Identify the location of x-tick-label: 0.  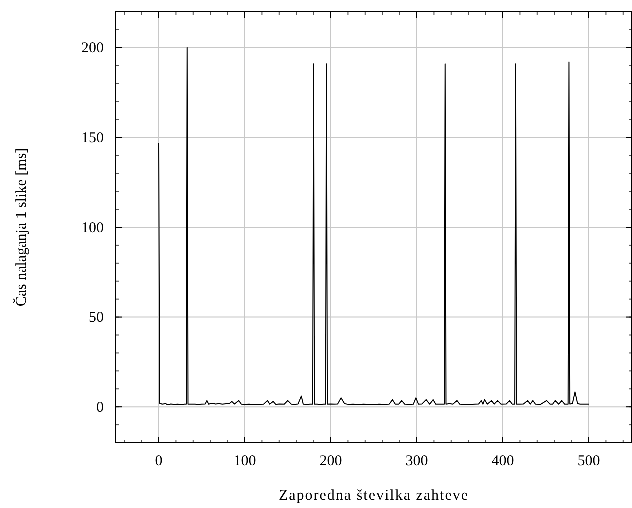
(159, 462).